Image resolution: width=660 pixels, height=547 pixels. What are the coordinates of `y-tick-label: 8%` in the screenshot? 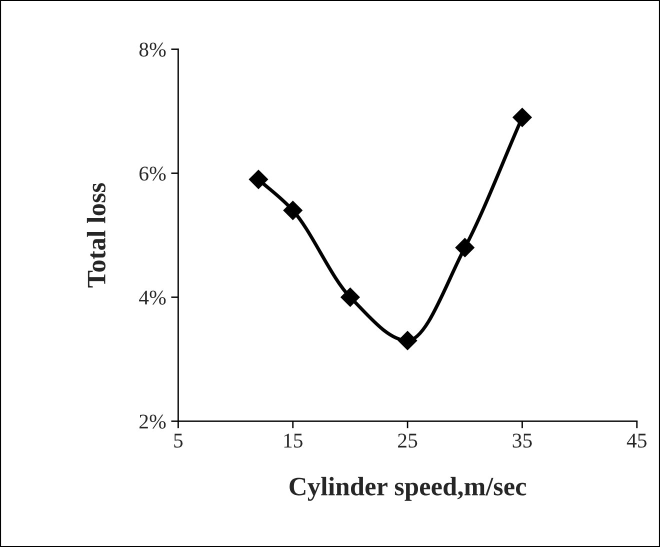 It's located at (152, 49).